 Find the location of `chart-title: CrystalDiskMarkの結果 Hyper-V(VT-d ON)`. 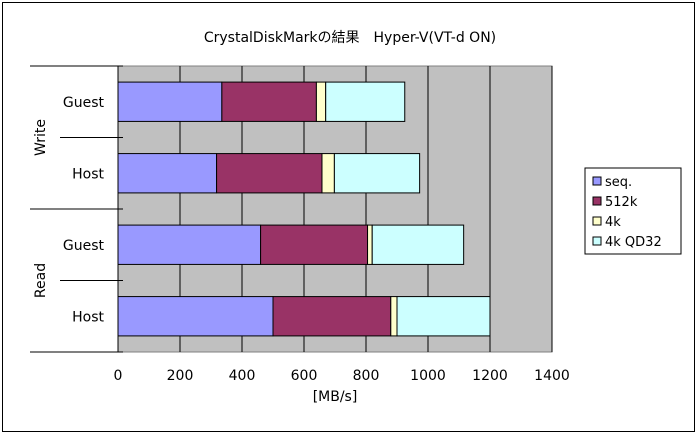

chart-title: CrystalDiskMarkの結果 Hyper-V(VT-d ON) is located at coordinates (350, 38).